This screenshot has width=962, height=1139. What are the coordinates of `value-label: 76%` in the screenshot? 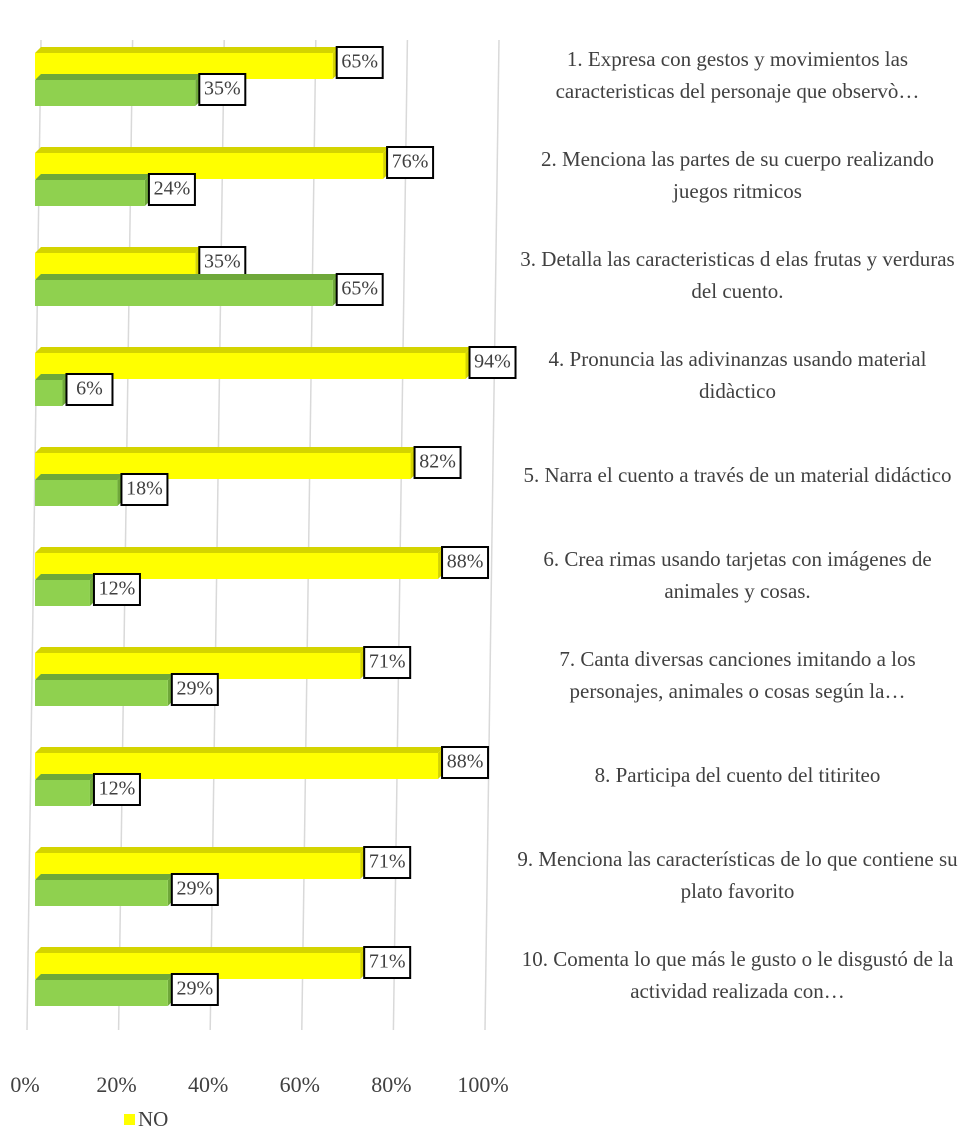 It's located at (410, 162).